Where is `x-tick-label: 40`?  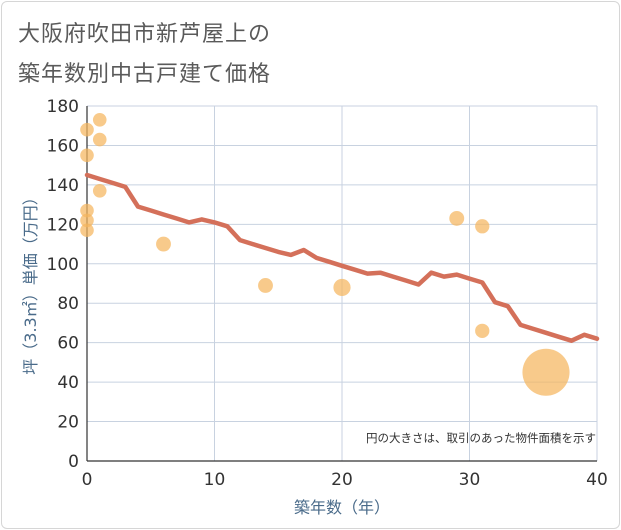 x-tick-label: 40 is located at coordinates (597, 480).